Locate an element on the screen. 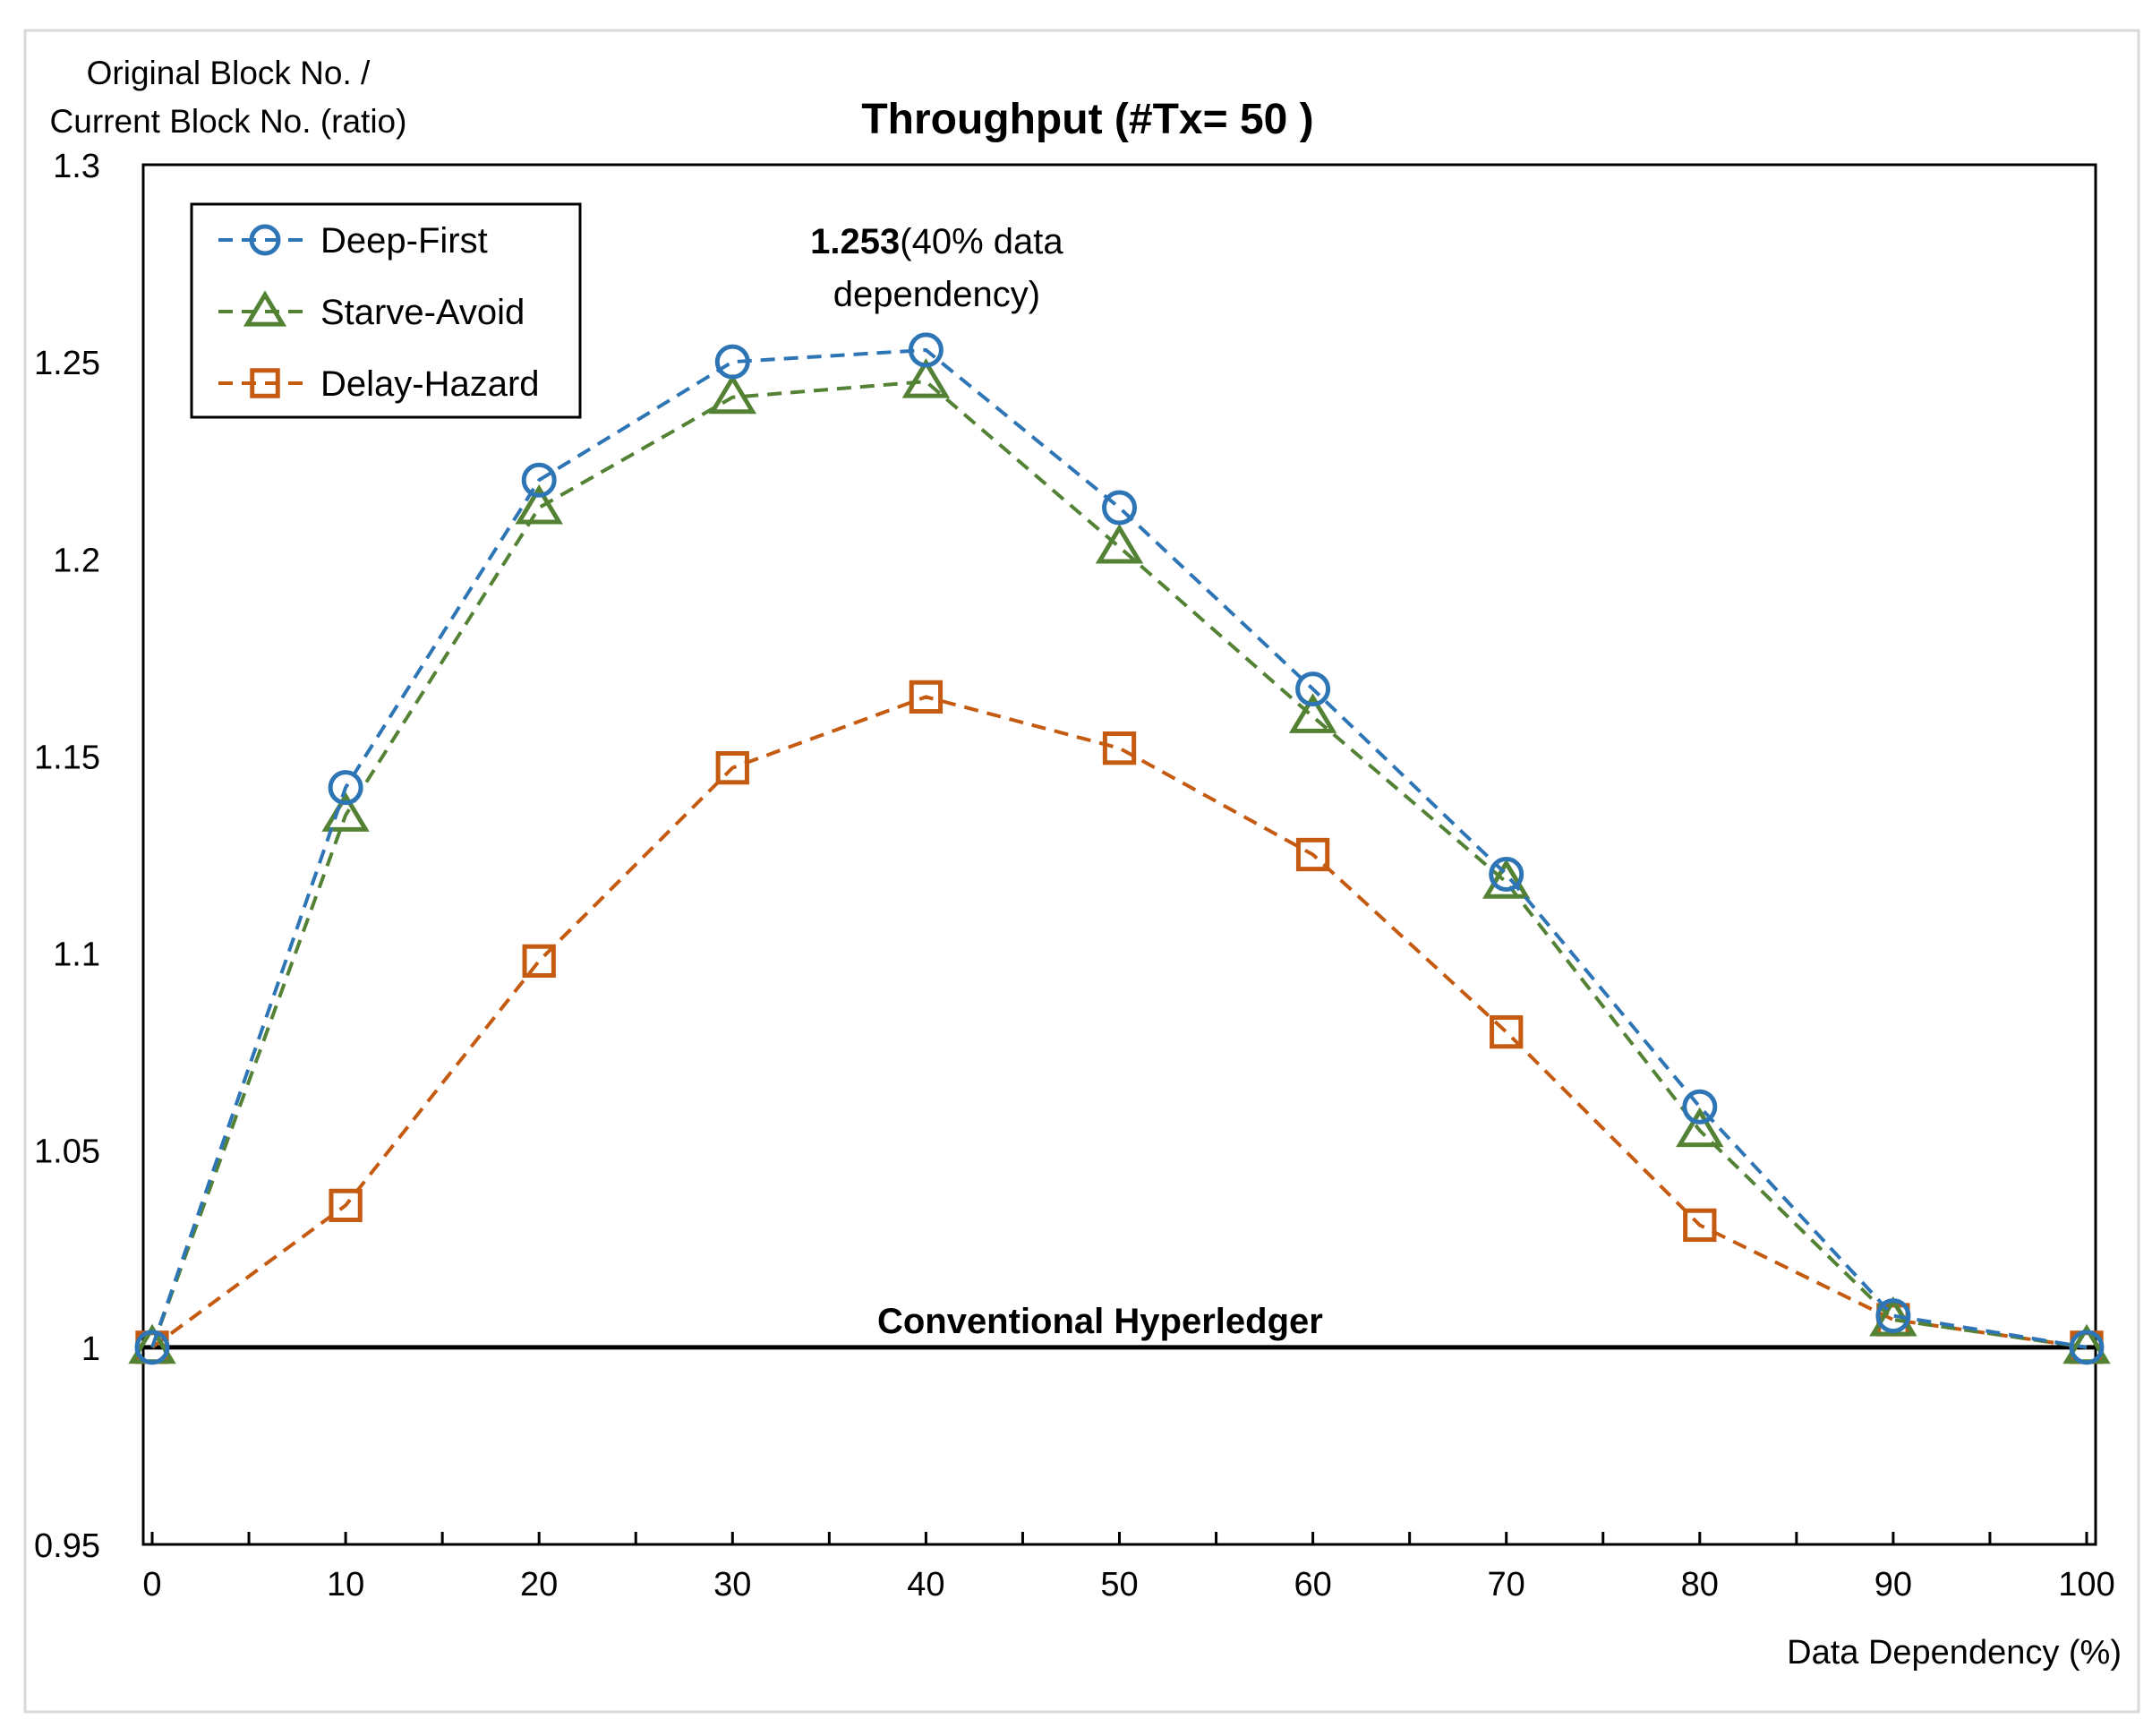 Image resolution: width=2152 pixels, height=1736 pixels. peak-annotation: 1.253(40% data dependency) is located at coordinates (936, 268).